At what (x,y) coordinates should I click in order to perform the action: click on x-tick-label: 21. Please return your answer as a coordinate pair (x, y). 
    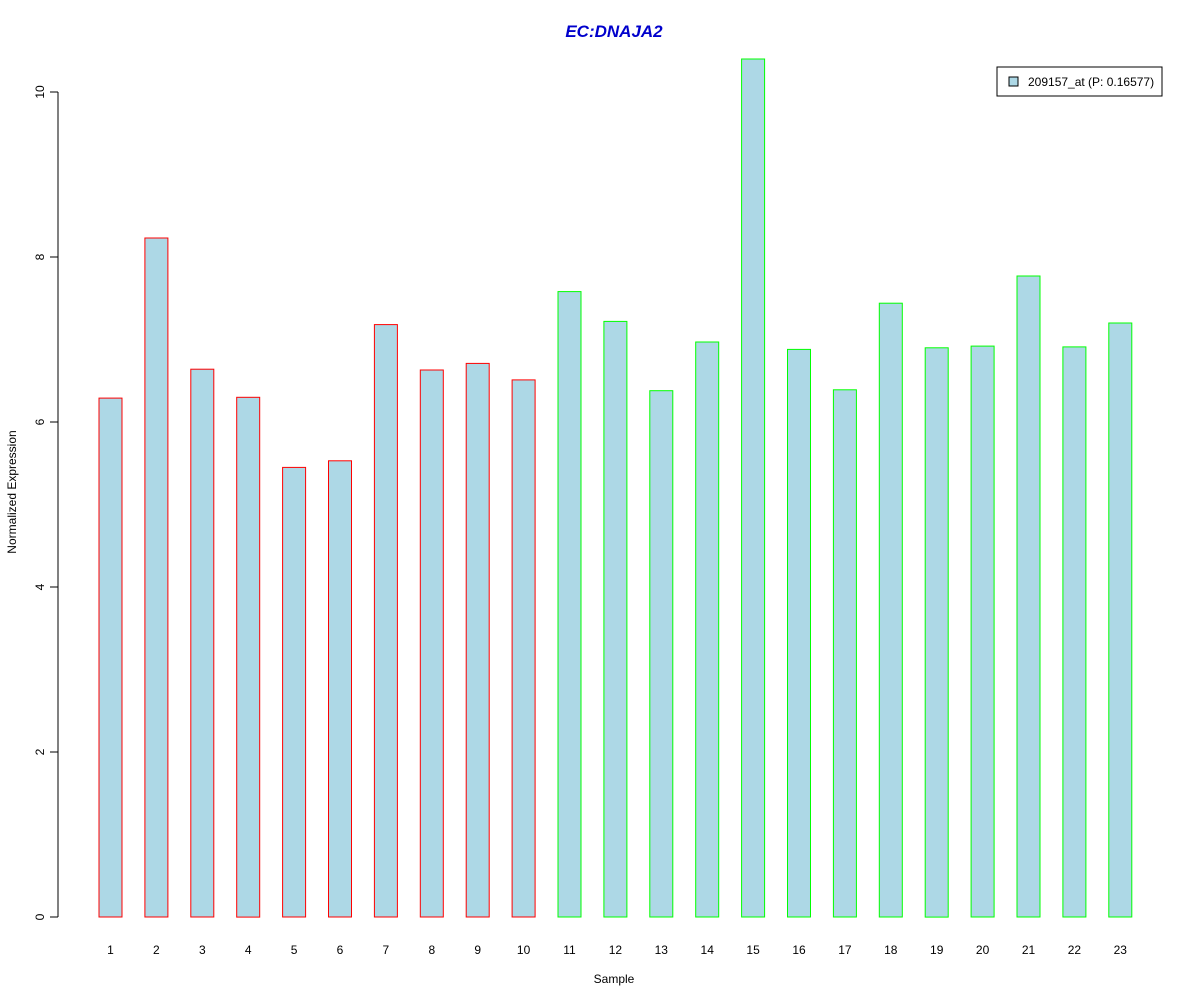
    Looking at the image, I should click on (1029, 950).